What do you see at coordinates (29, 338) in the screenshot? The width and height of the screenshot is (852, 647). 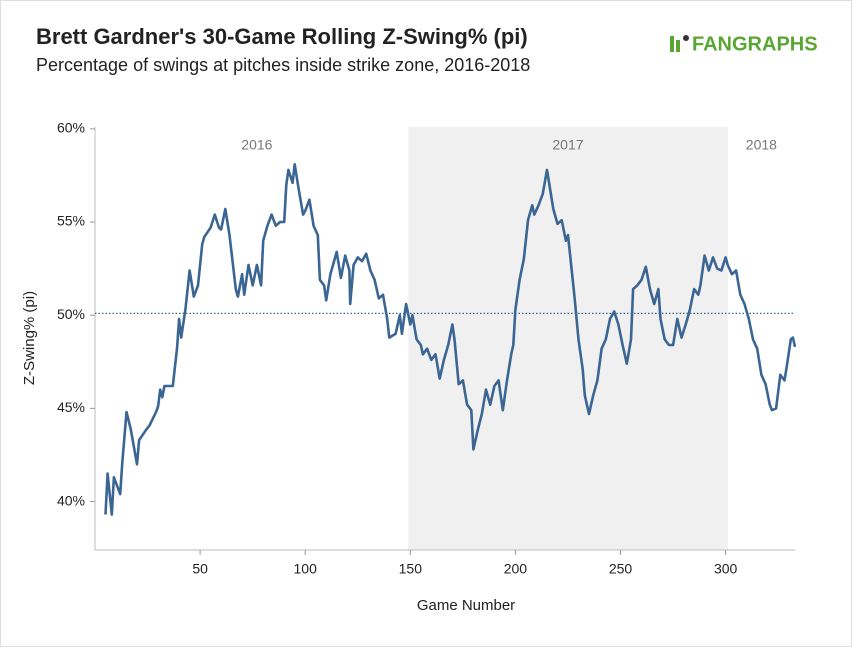 I see `y-axis-label: Z-Swing% (pi)` at bounding box center [29, 338].